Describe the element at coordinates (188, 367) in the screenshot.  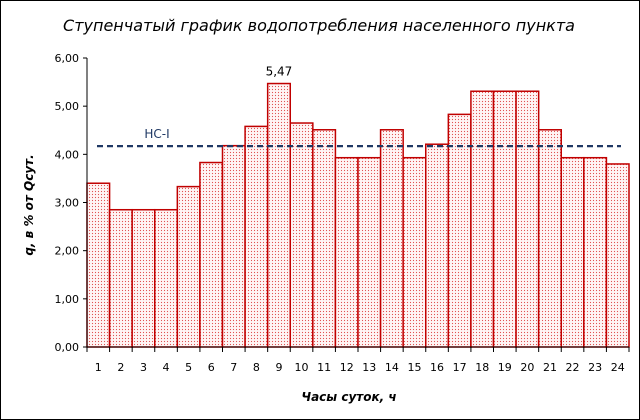
I see `x-tick-label: 5` at that location.